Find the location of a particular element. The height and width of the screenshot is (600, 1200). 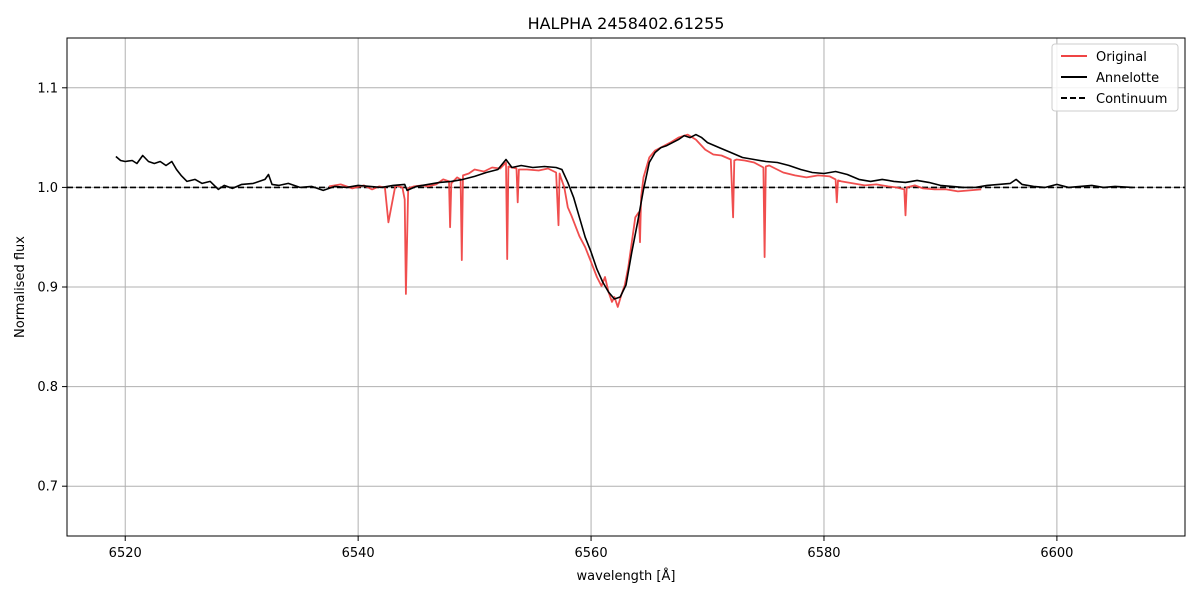

y-axis-label: Normalised flux is located at coordinates (20, 287).